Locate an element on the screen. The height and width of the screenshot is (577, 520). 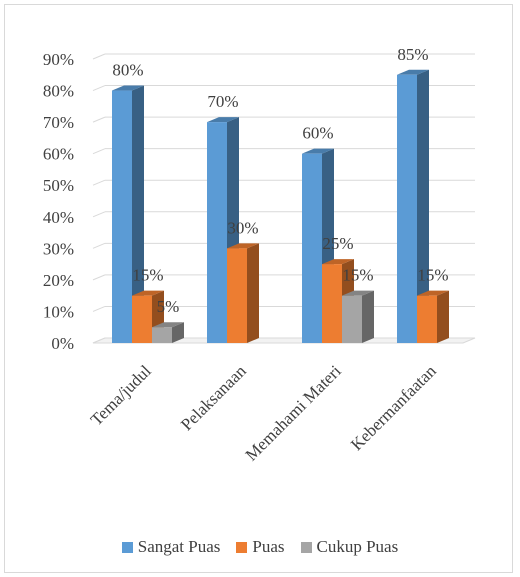
data-label: 60% is located at coordinates (317, 133).